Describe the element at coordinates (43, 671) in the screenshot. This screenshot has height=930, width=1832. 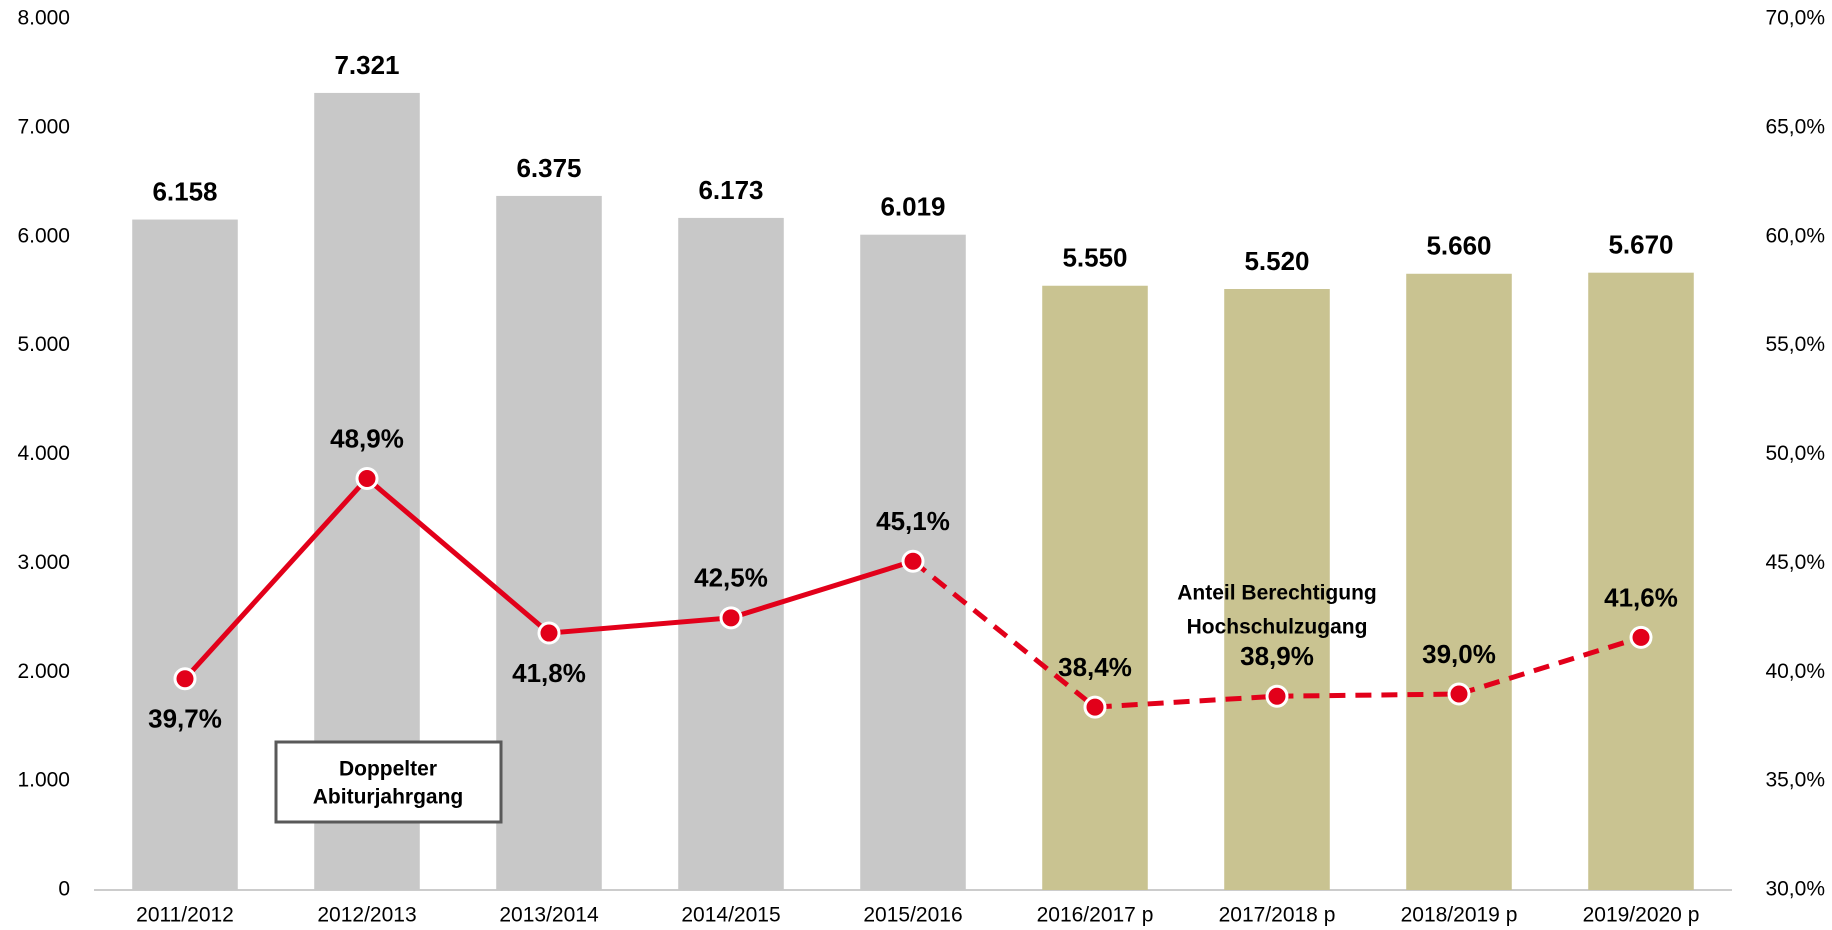
I see `y-tick-label: 2.000` at that location.